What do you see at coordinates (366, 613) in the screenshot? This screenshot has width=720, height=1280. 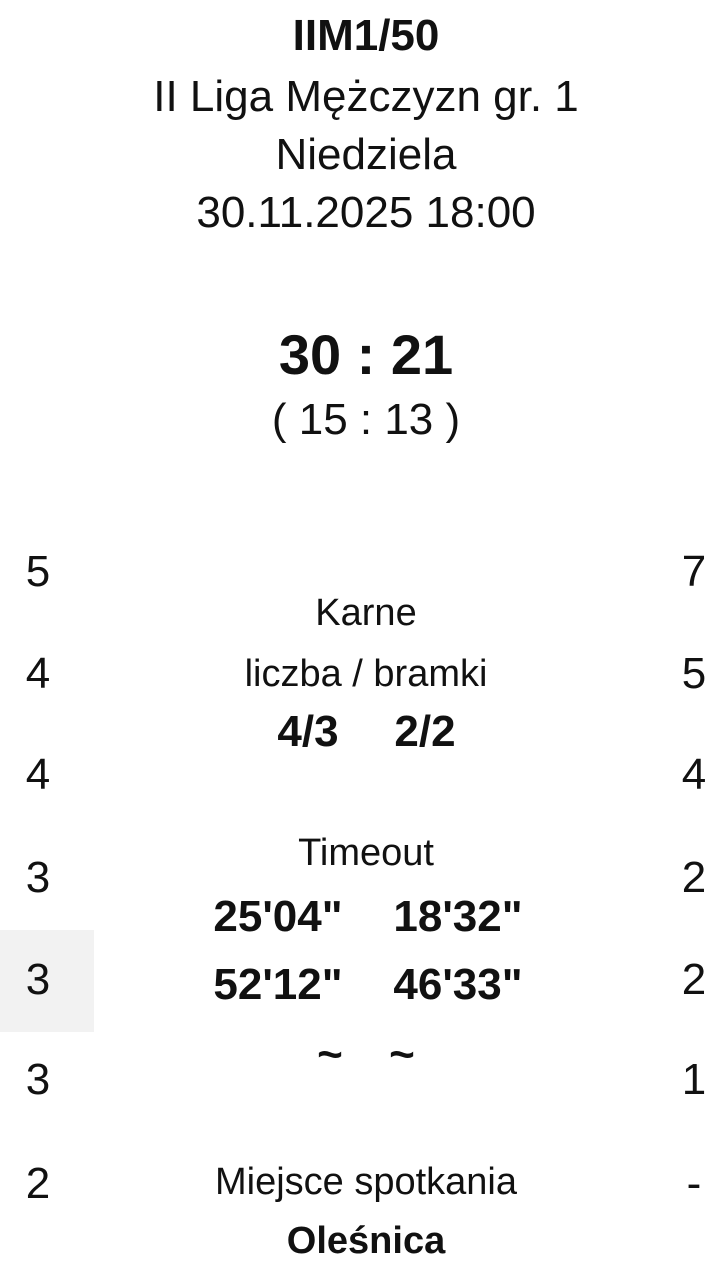 I see `penalties-title: Karne` at bounding box center [366, 613].